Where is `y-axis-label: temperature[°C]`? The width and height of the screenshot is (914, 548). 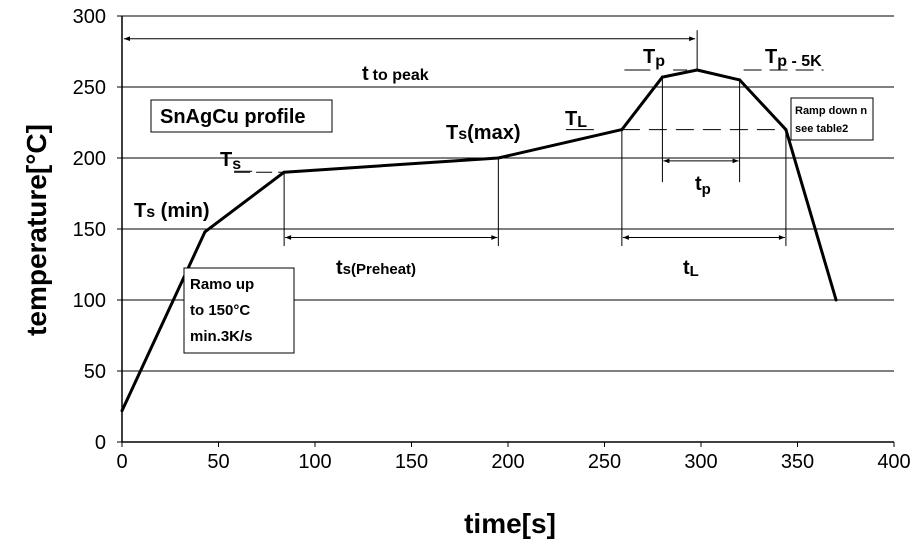 y-axis-label: temperature[°C] is located at coordinates (36, 230).